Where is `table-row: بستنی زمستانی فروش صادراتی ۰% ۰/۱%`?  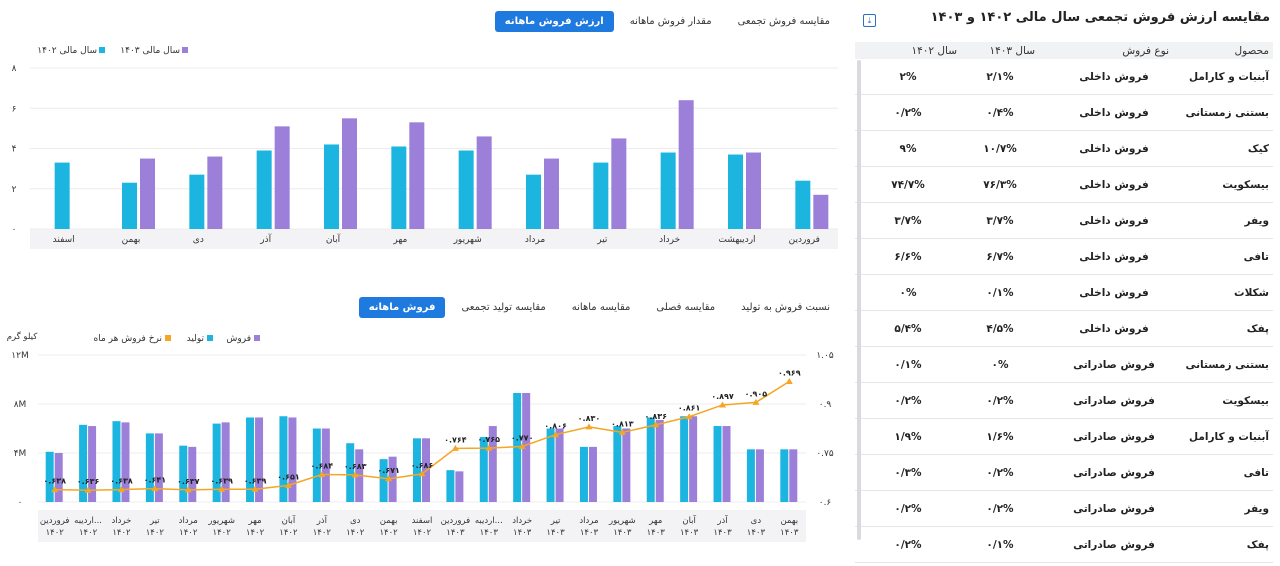
table-row: بستنی زمستانی فروش صادراتی ۰% ۰/۱% is located at coordinates (1064, 364).